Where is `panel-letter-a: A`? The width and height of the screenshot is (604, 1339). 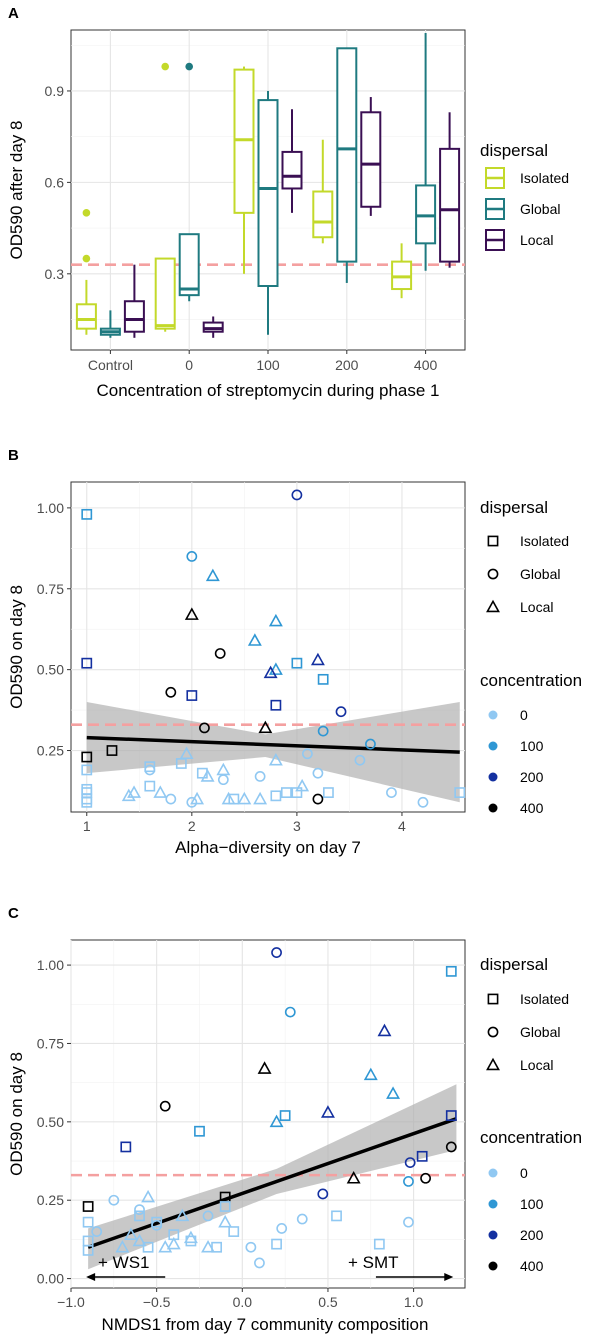 panel-letter-a: A is located at coordinates (13, 13).